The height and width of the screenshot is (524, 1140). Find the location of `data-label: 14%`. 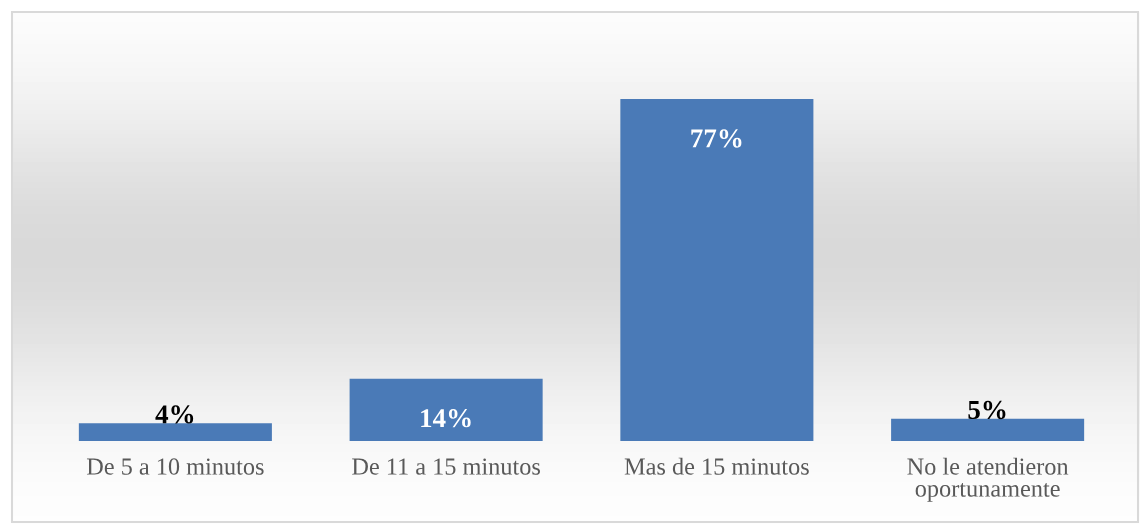

data-label: 14% is located at coordinates (446, 418).